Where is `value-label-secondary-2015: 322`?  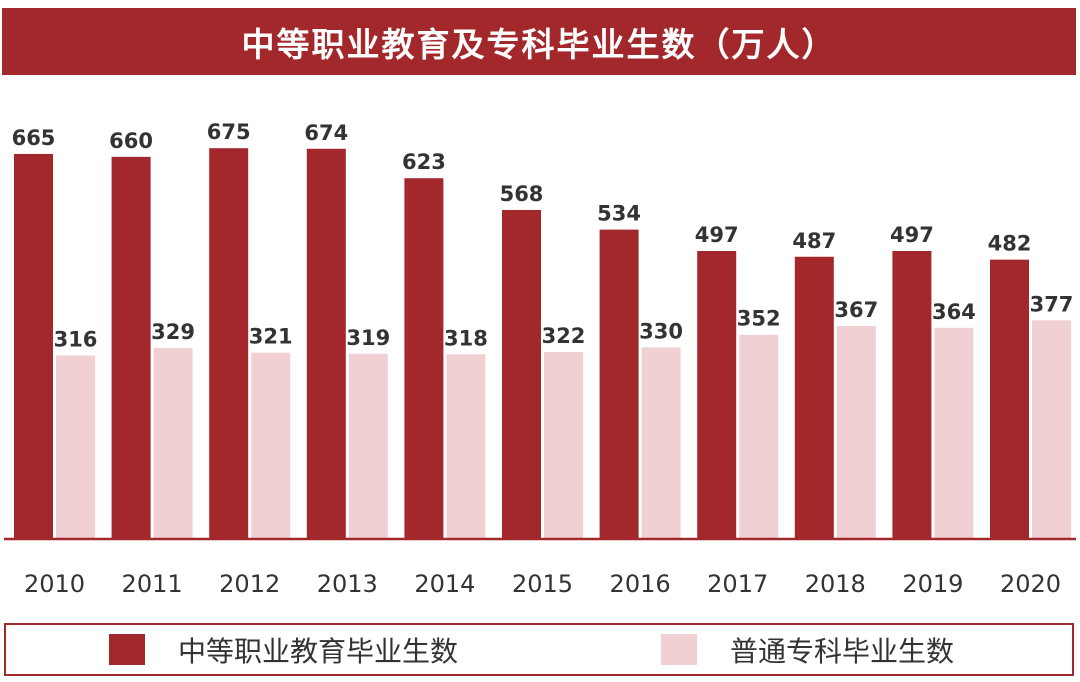
value-label-secondary-2015: 322 is located at coordinates (564, 336).